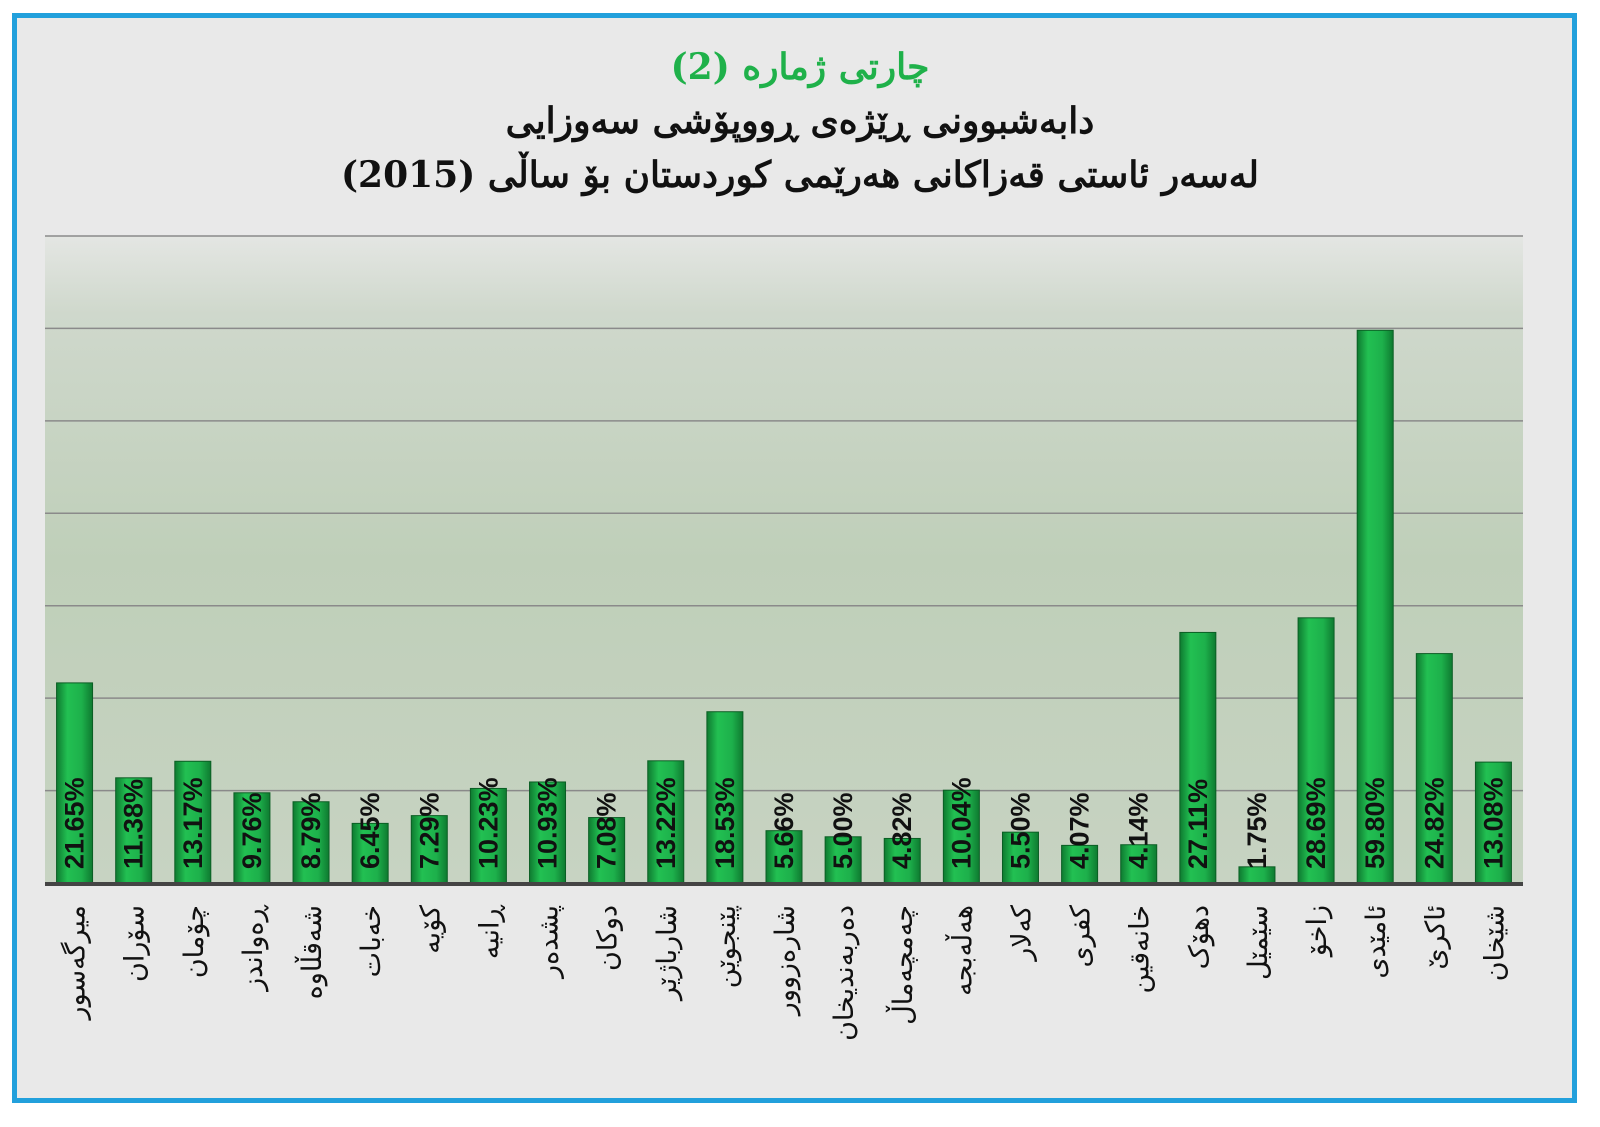  Describe the element at coordinates (489, 931) in the screenshot. I see `x-tick-label: ڕانیە` at that location.